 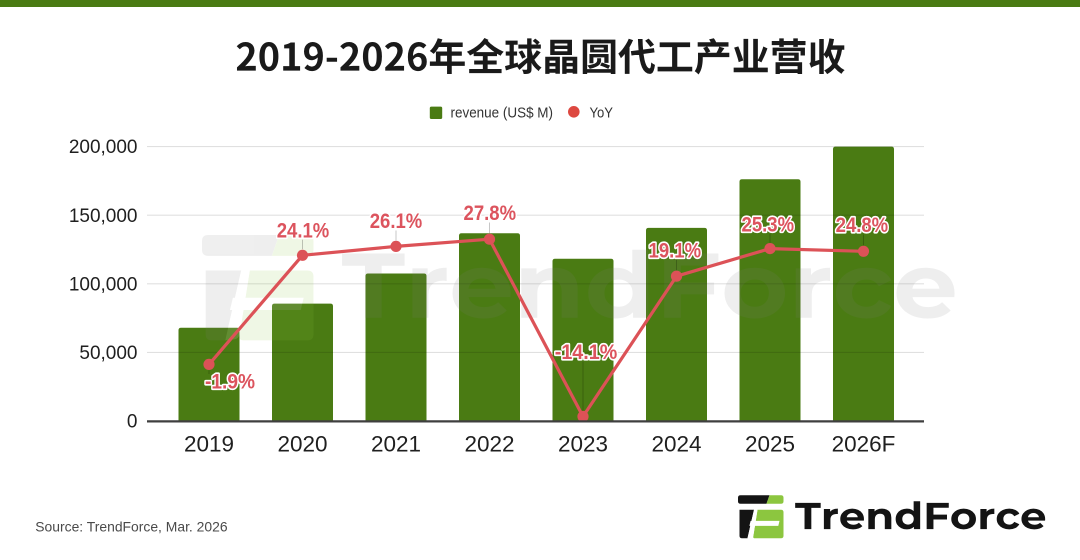 I want to click on svg-text: 2026F, so click(x=864, y=444).